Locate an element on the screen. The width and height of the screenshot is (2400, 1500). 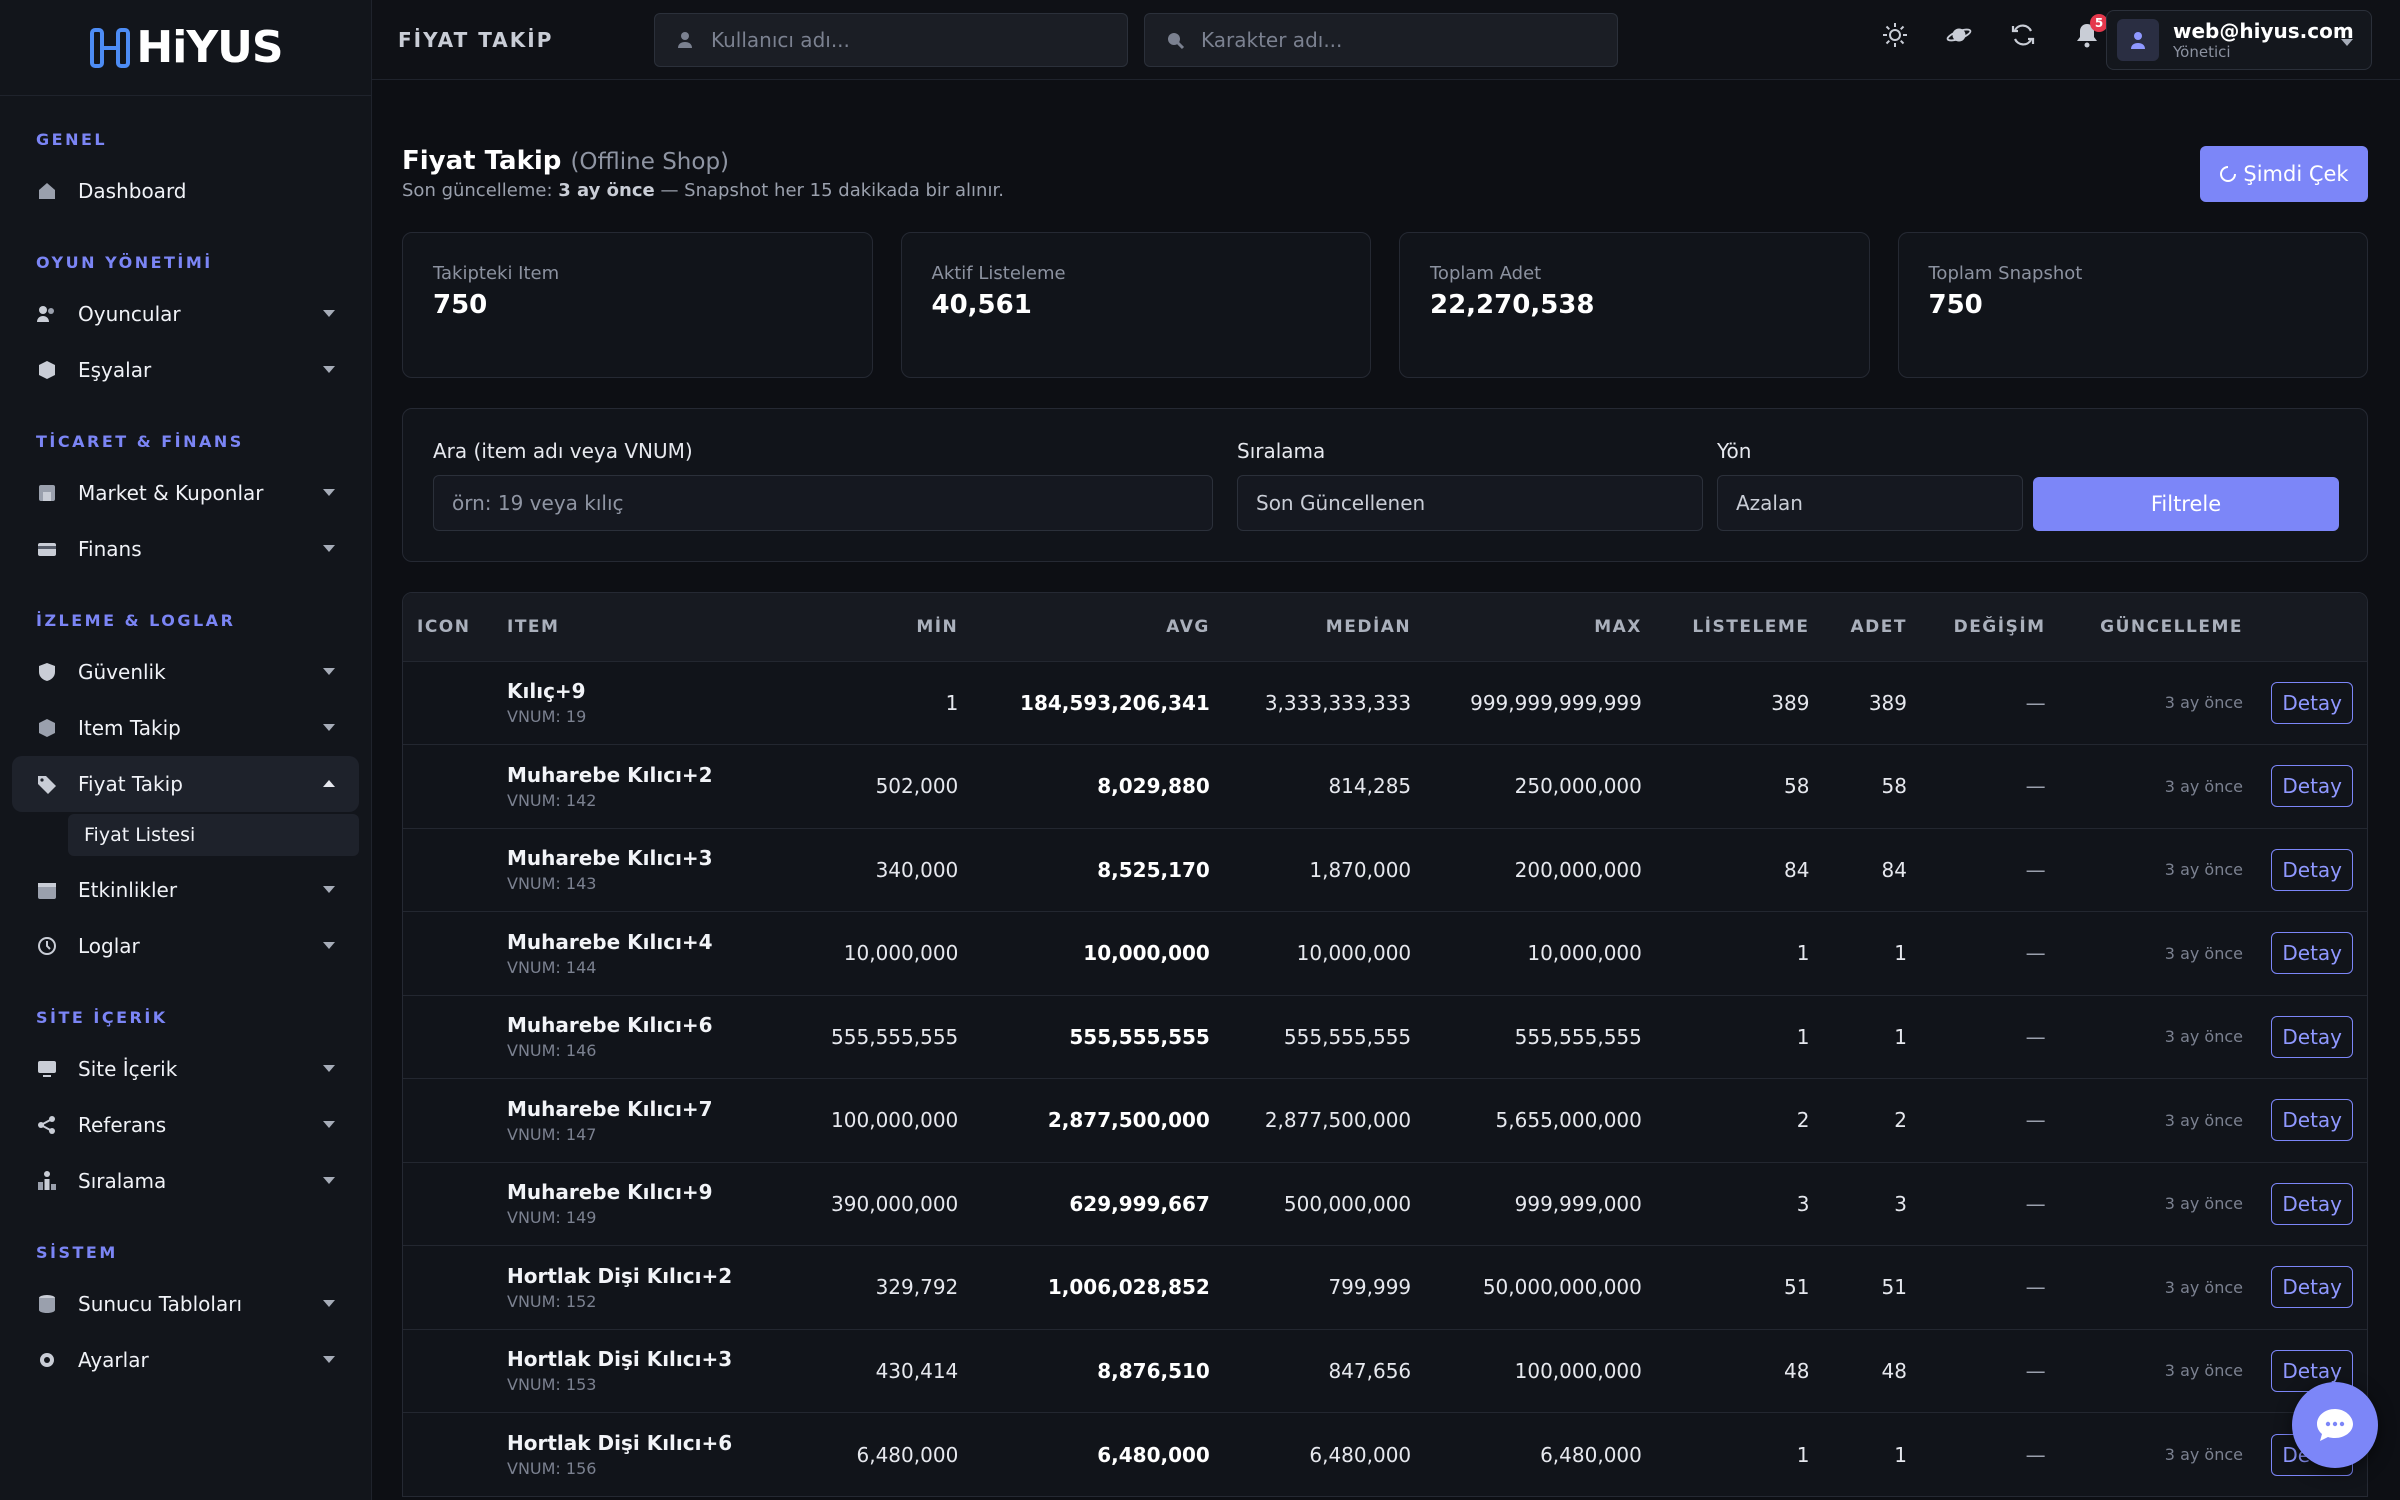
item-name: Muharebe Kılıcı+6 is located at coordinates (610, 1025).